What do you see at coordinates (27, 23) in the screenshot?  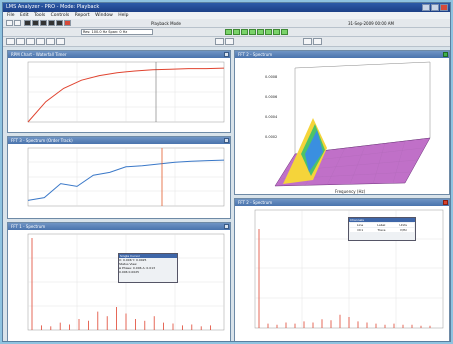 I see `rewind-icon` at bounding box center [27, 23].